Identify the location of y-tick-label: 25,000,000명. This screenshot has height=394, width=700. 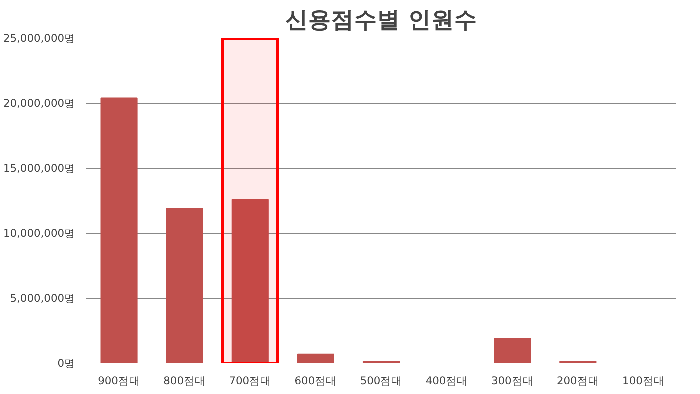
(39, 38).